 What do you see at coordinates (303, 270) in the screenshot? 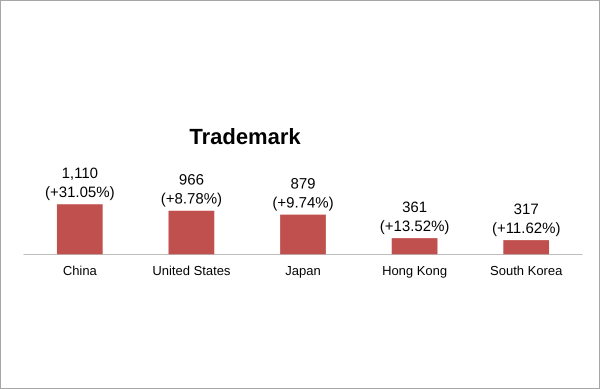
I see `x-tick-label: Japan` at bounding box center [303, 270].